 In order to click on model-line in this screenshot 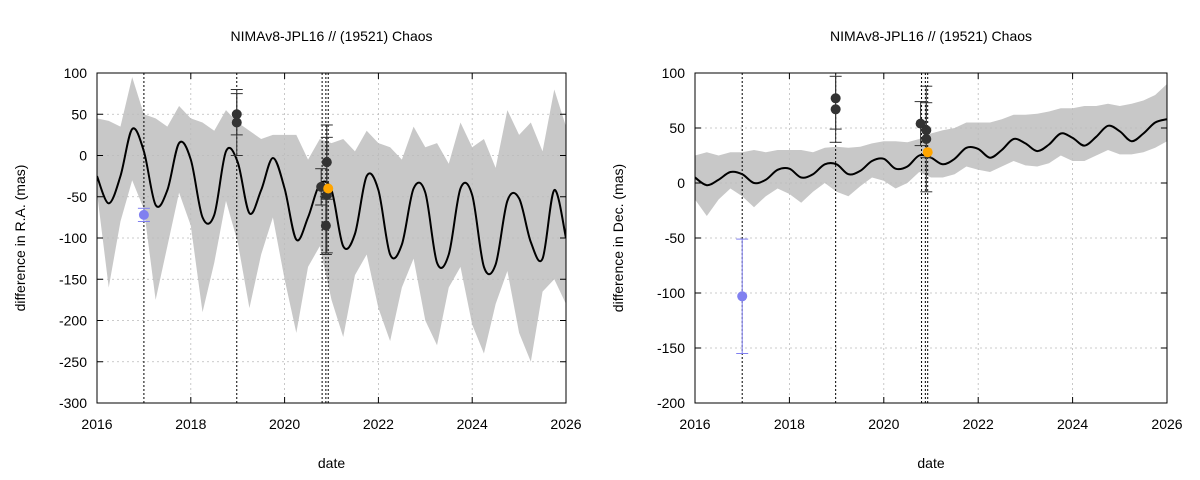, I will do `click(331, 201)`.